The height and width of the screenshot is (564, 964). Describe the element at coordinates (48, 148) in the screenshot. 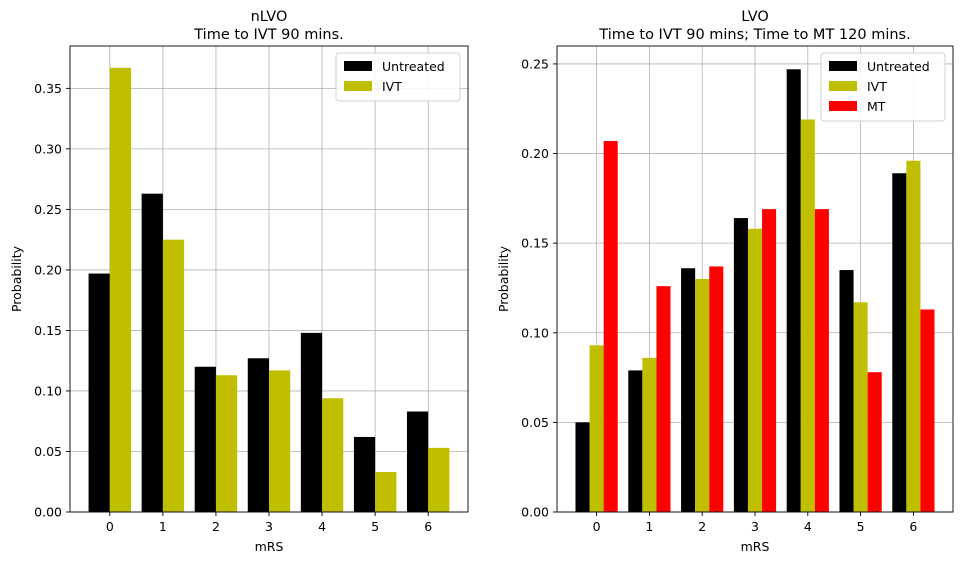

I see `y-tick-label: 0.30` at that location.